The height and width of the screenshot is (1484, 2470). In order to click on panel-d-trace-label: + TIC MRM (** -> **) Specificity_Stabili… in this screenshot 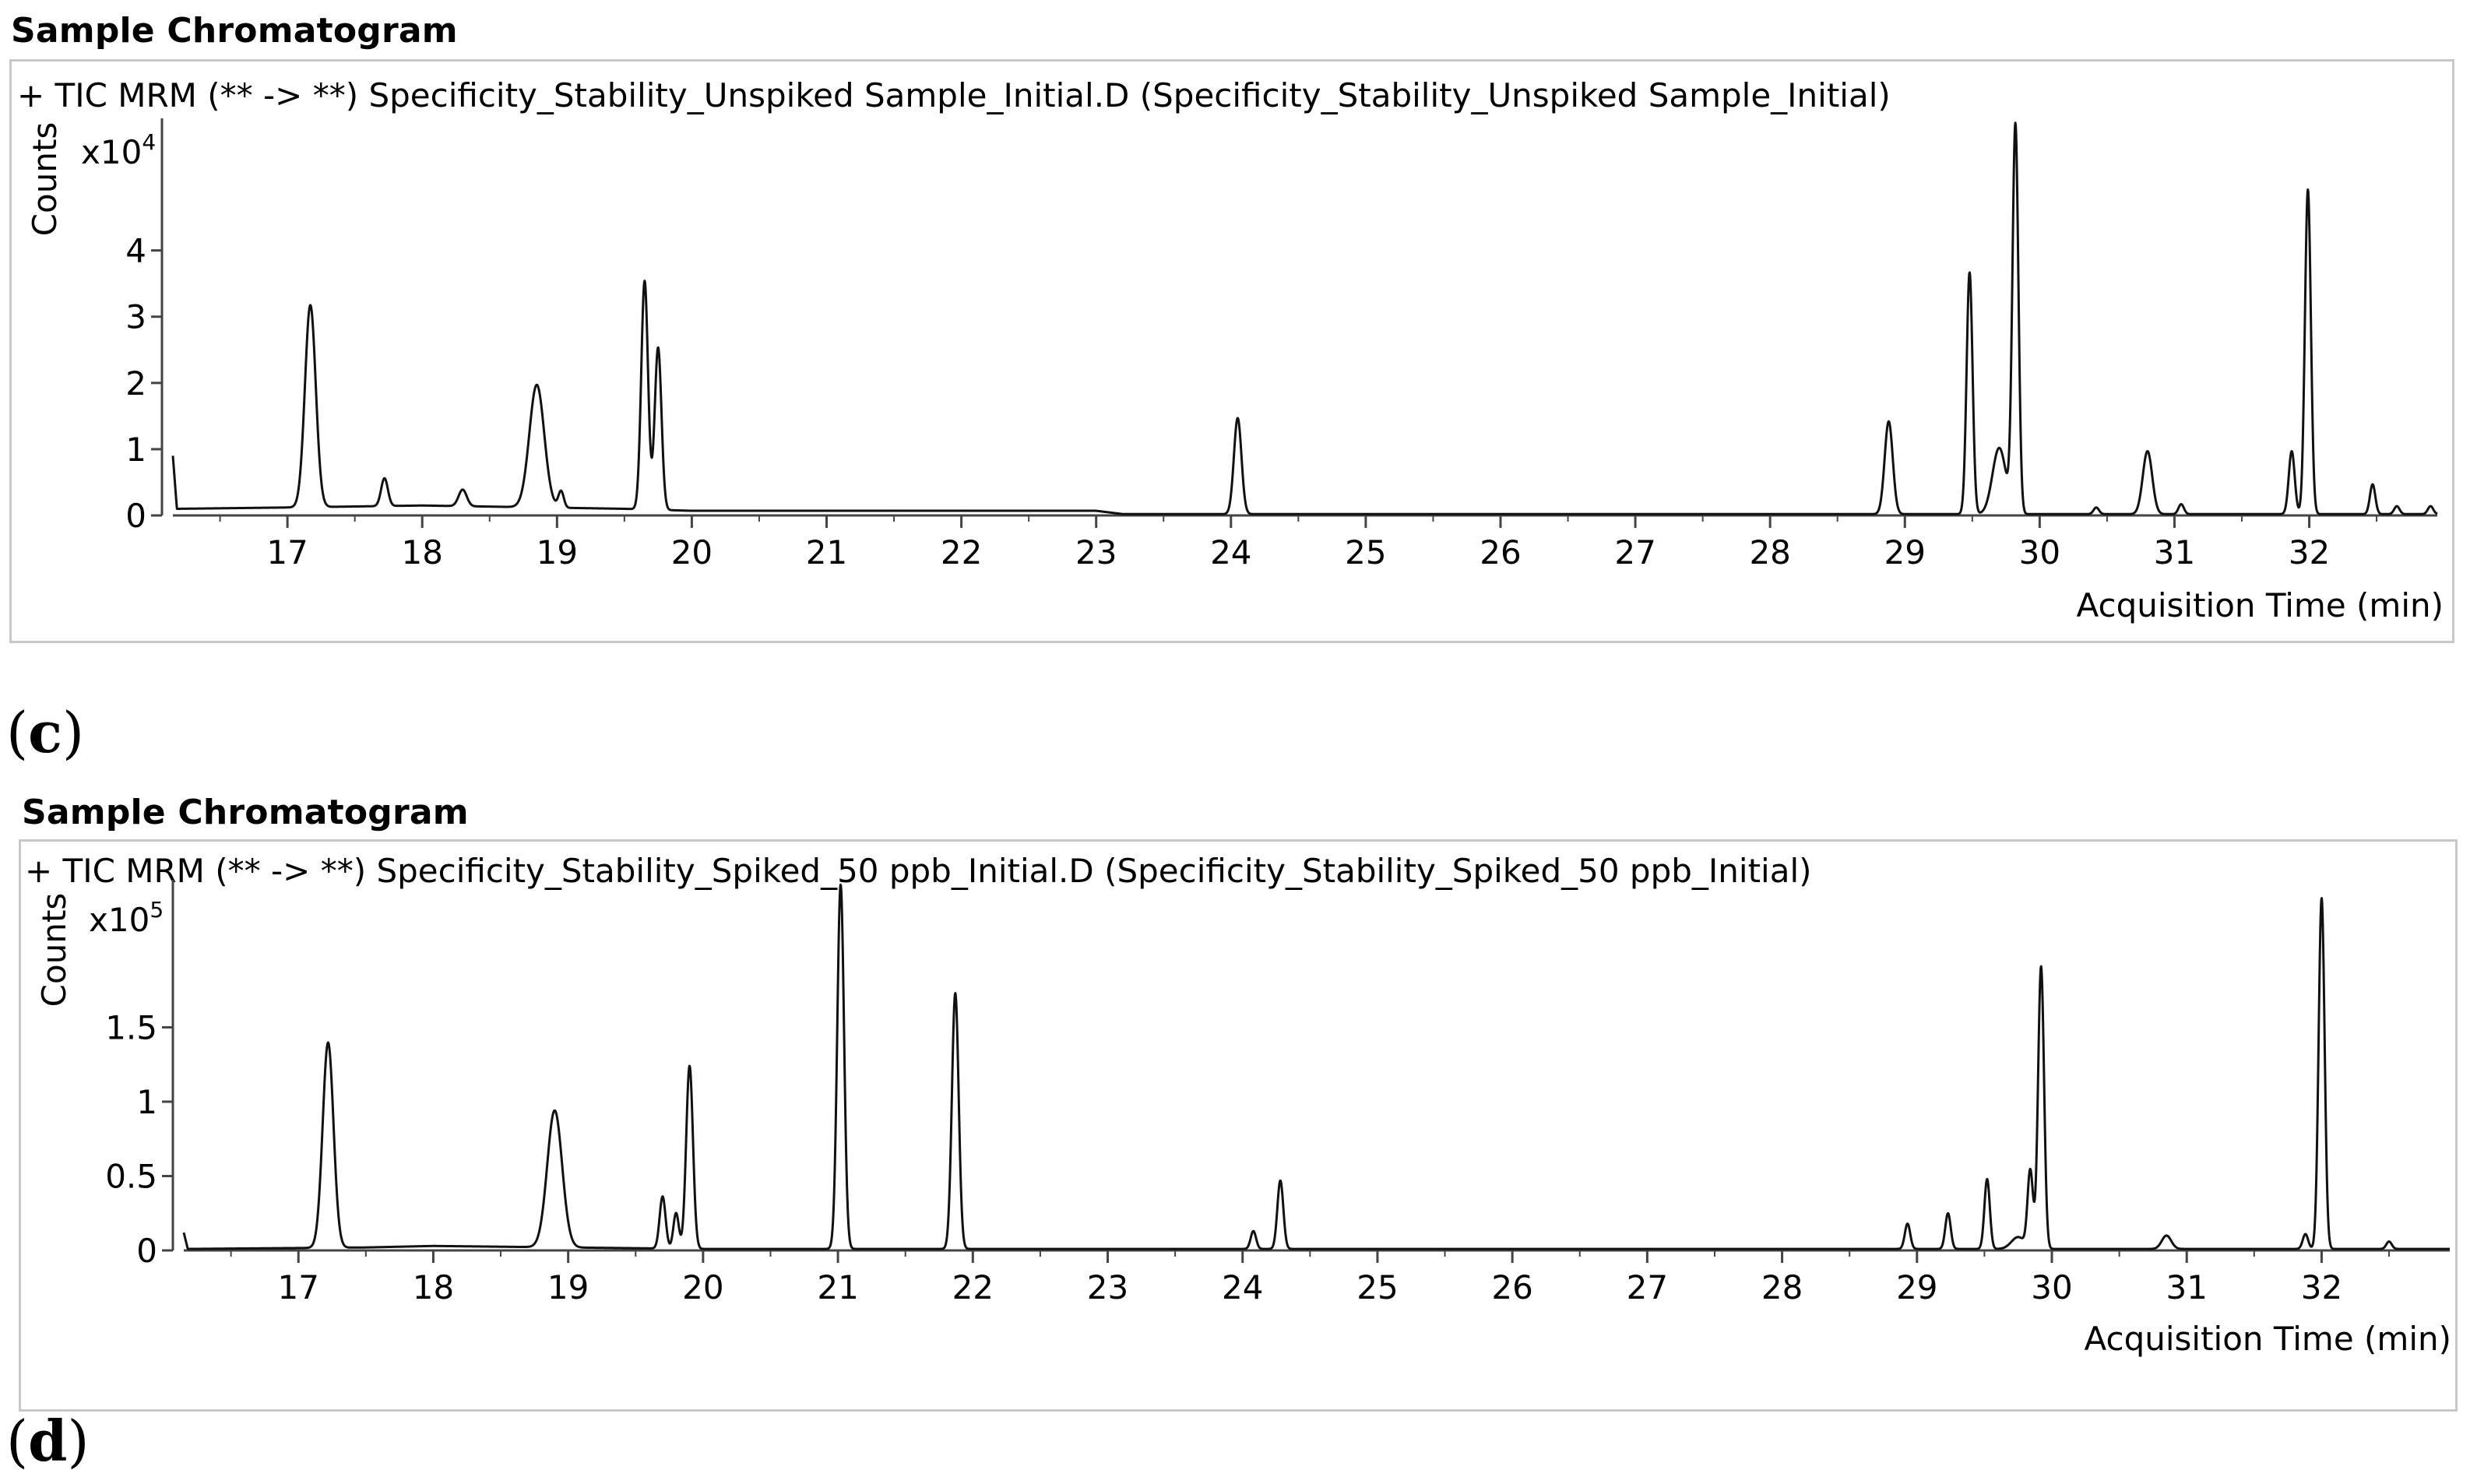, I will do `click(918, 871)`.